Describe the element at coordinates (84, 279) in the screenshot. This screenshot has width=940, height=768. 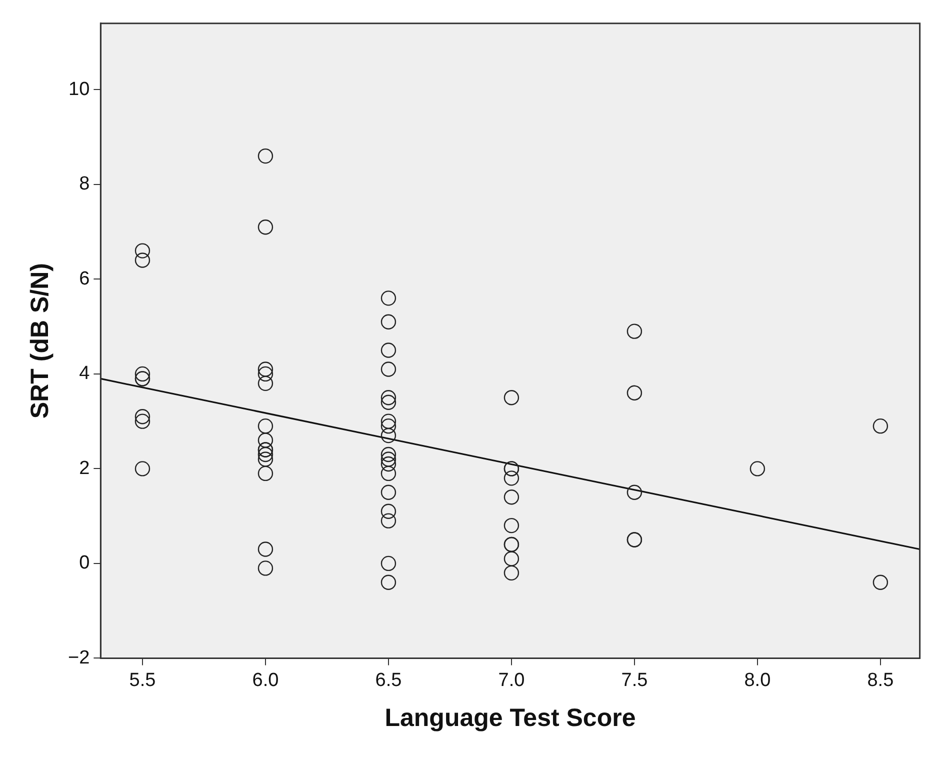
I see `y-tick-label: 6` at that location.